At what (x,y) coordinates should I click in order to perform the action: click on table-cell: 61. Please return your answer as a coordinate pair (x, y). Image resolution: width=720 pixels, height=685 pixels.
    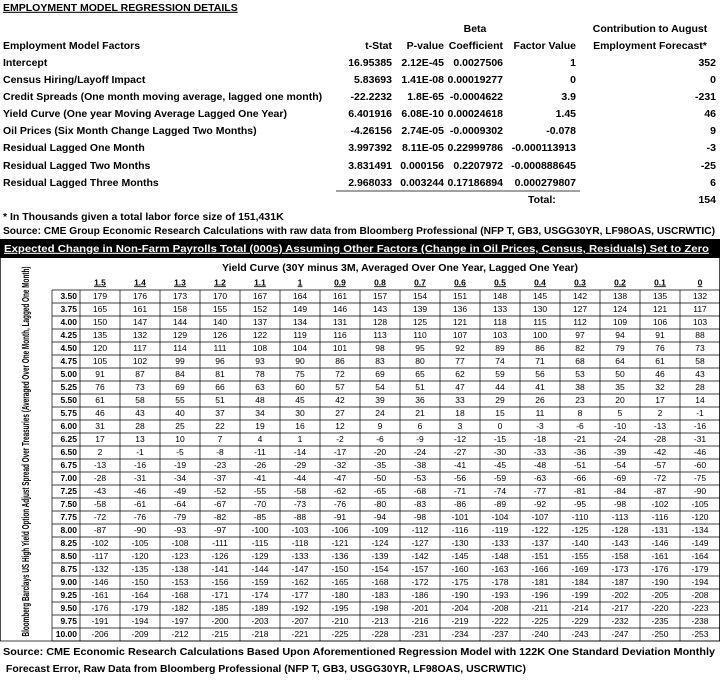
    Looking at the image, I should click on (100, 400).